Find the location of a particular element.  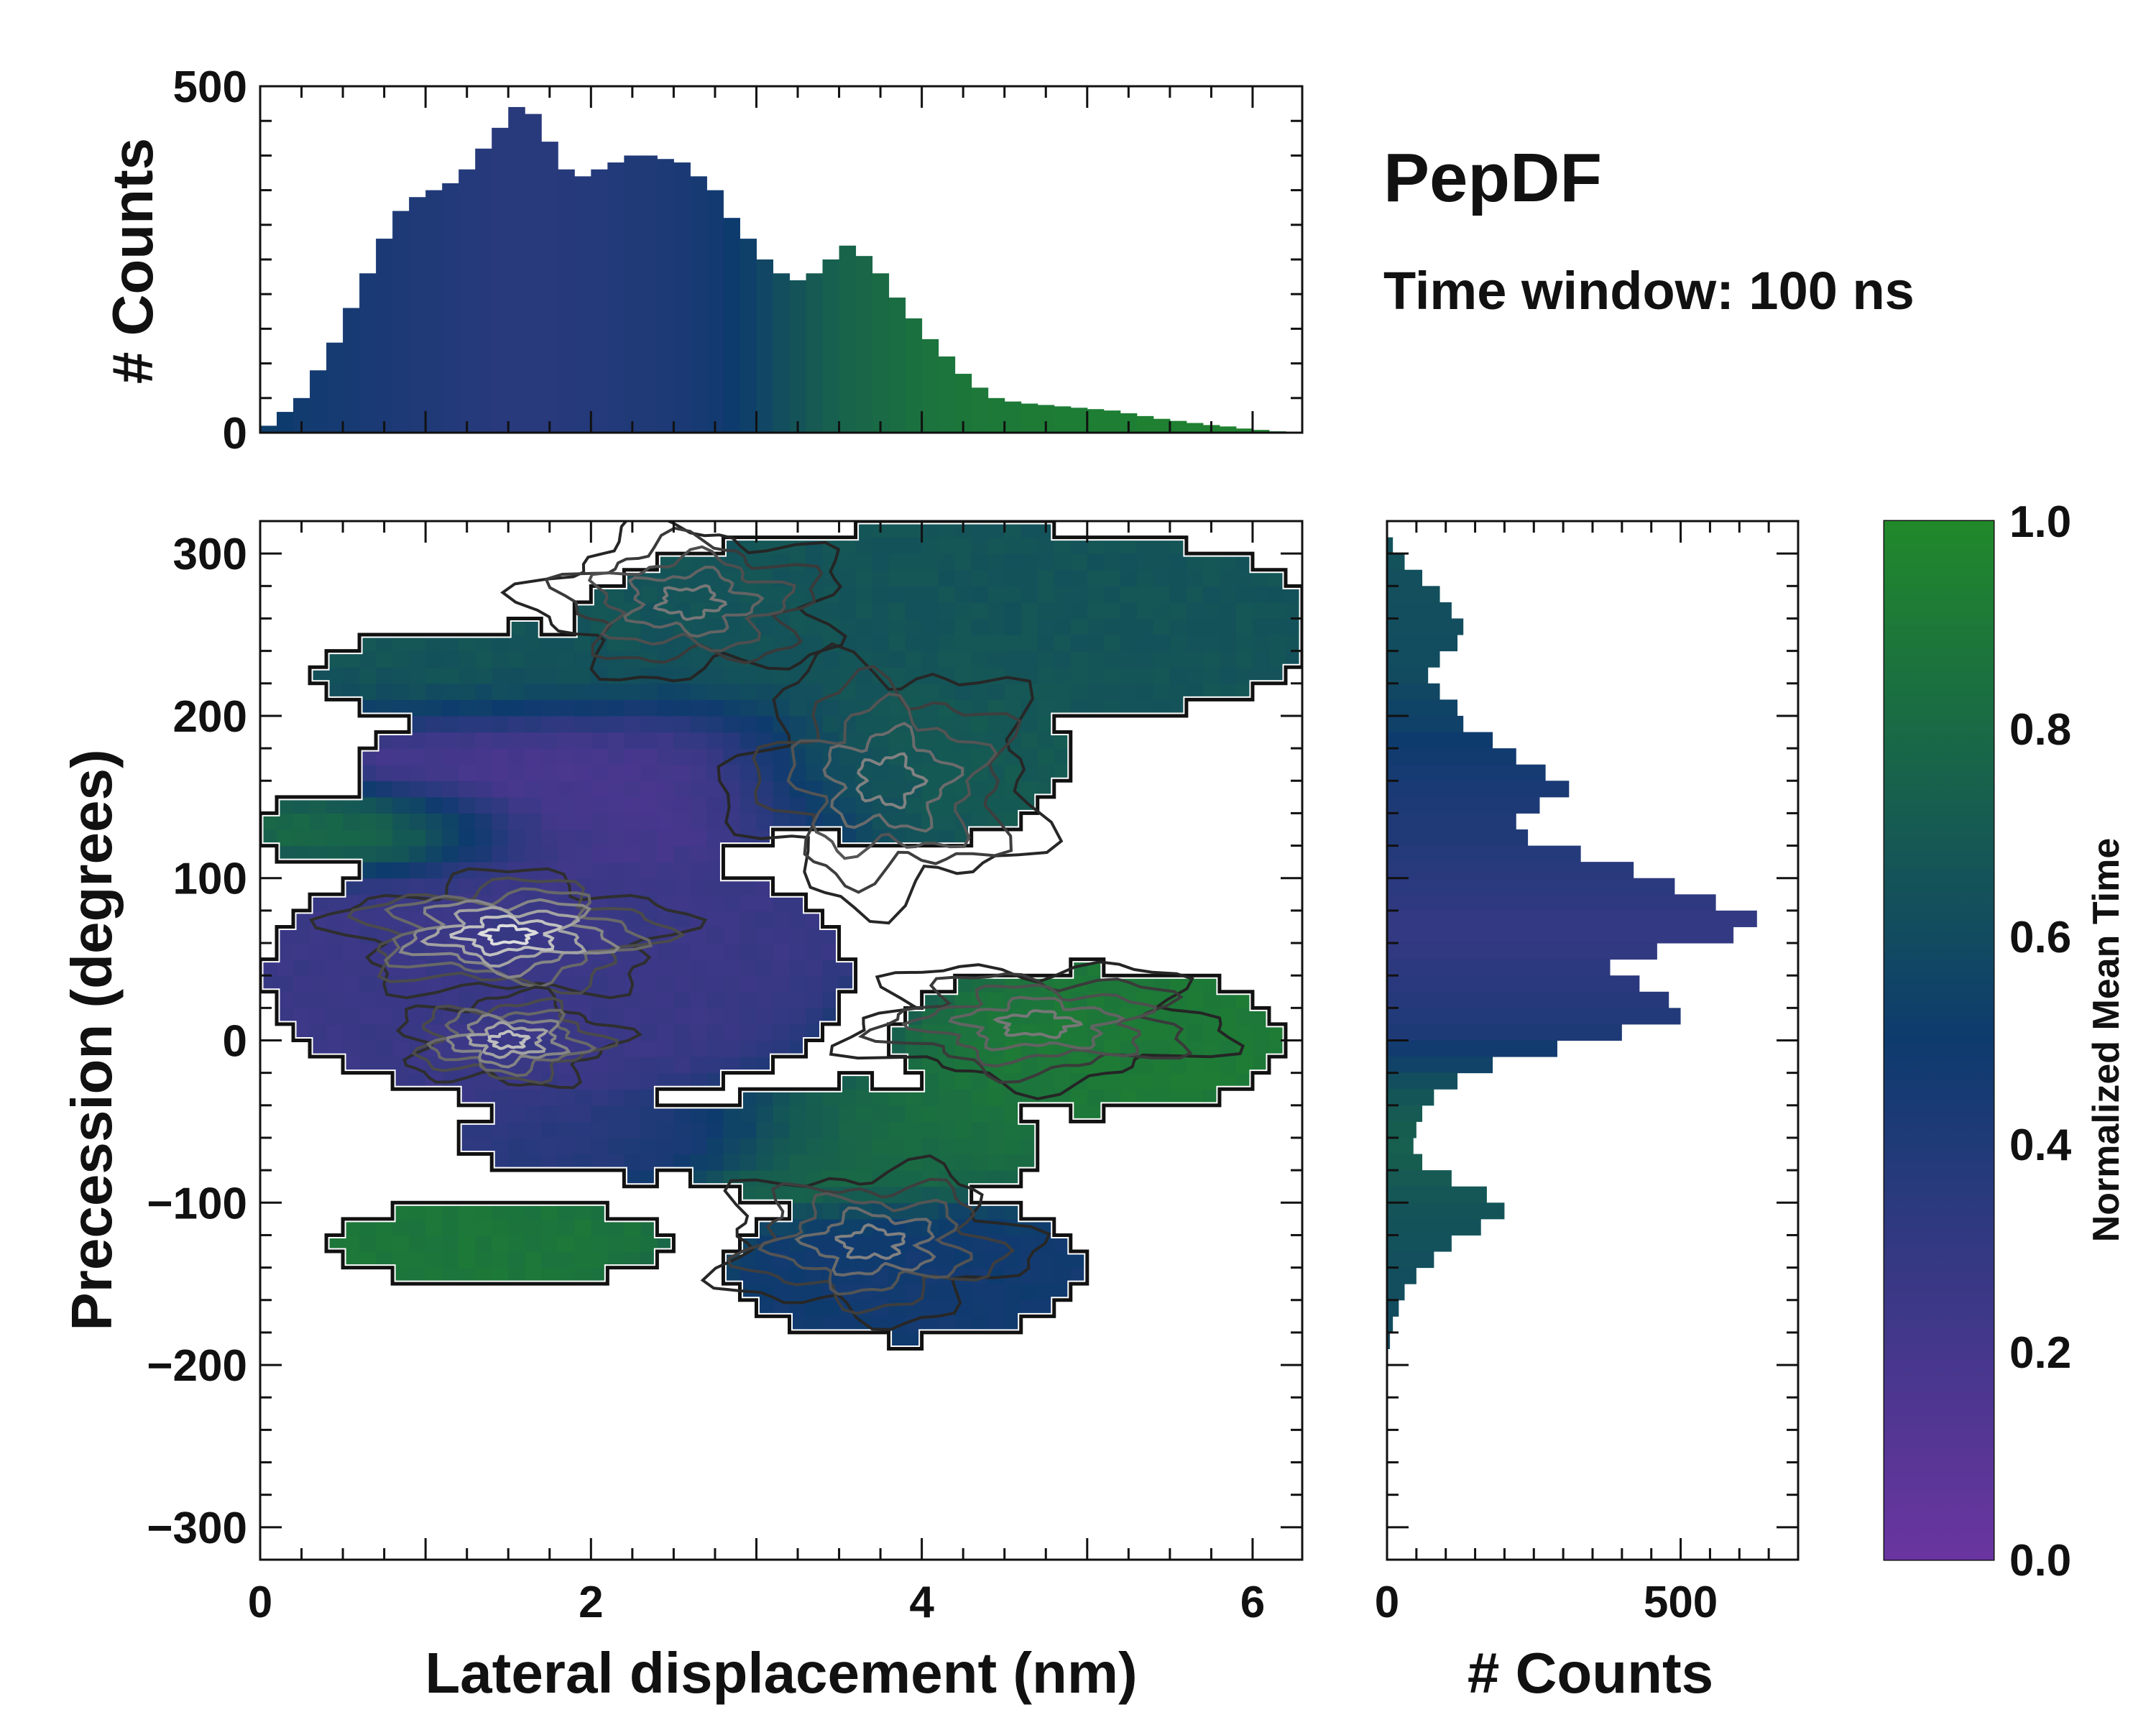

main-ylabel: Precession (degrees) is located at coordinates (92, 1039).